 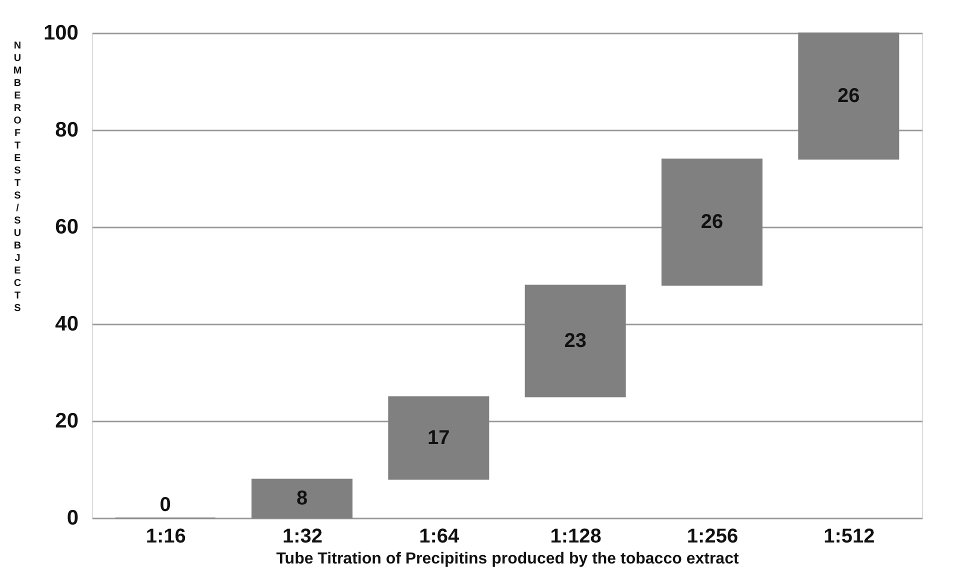 I want to click on y-tick-label: 20, so click(x=66, y=421).